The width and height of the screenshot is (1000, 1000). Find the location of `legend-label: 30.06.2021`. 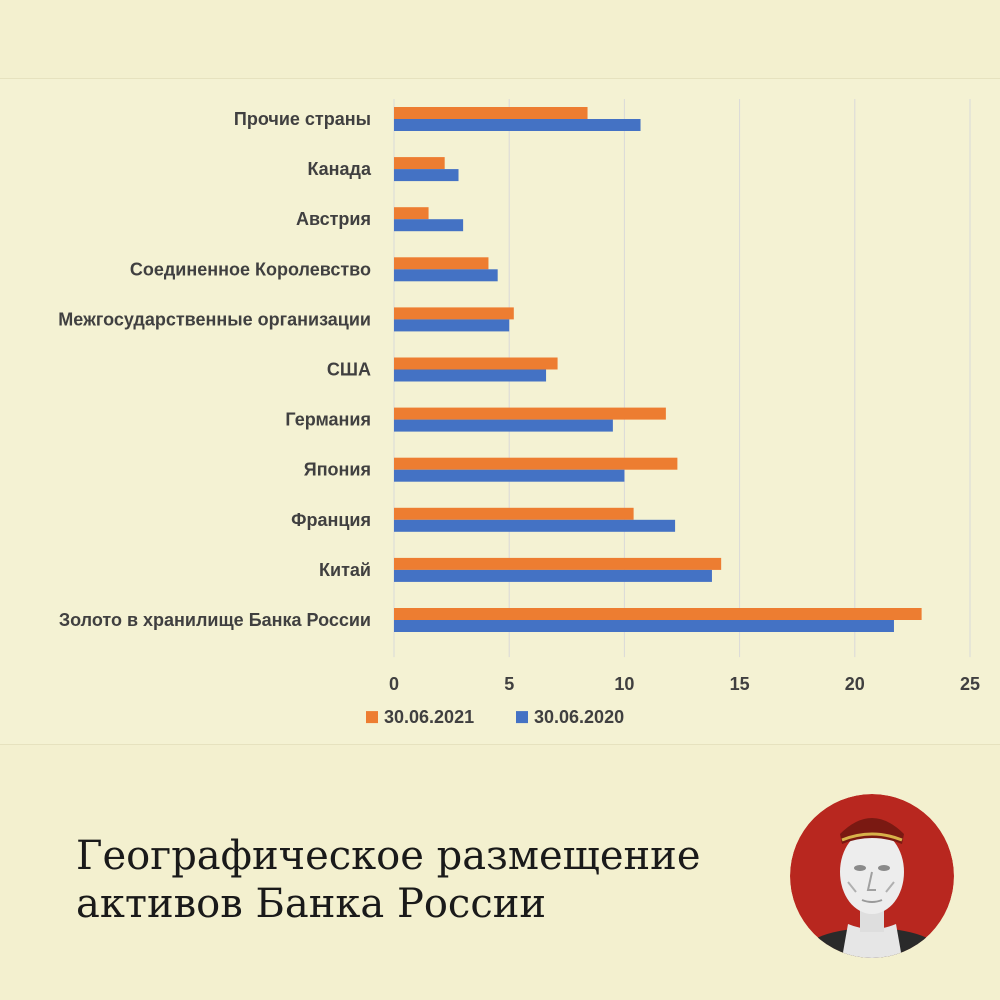

legend-label: 30.06.2021 is located at coordinates (429, 717).